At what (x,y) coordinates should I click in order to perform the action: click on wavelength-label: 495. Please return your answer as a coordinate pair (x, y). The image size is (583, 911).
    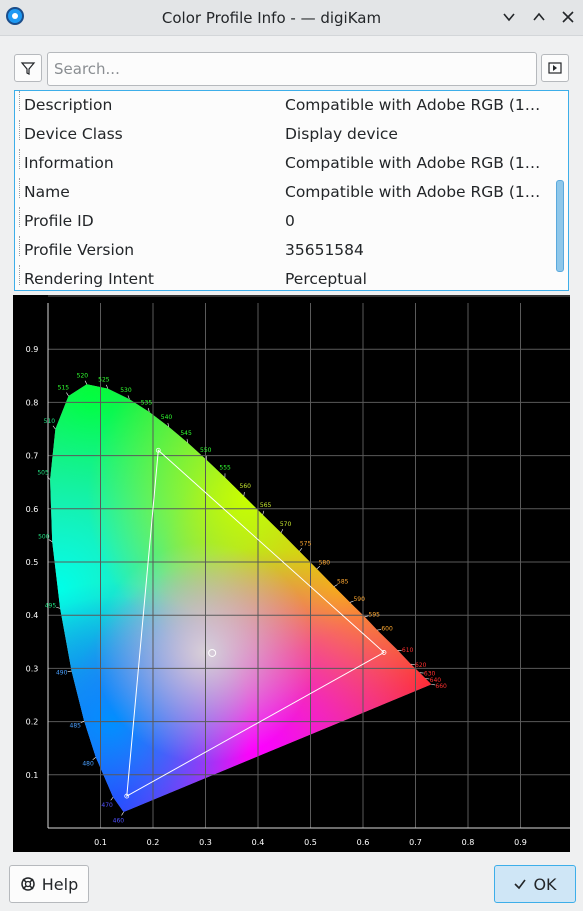
    Looking at the image, I should click on (51, 606).